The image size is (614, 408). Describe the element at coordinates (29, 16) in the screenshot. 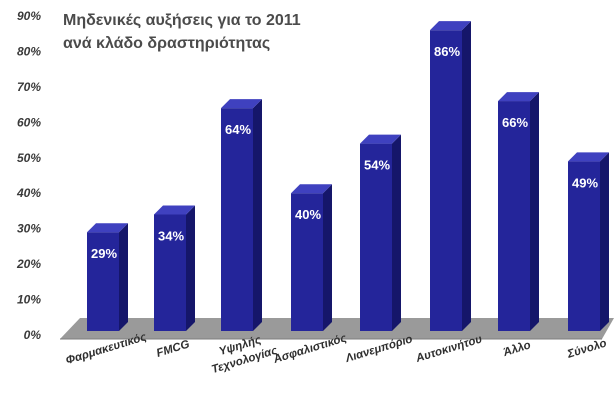

I see `y-tick-label: 90%` at that location.